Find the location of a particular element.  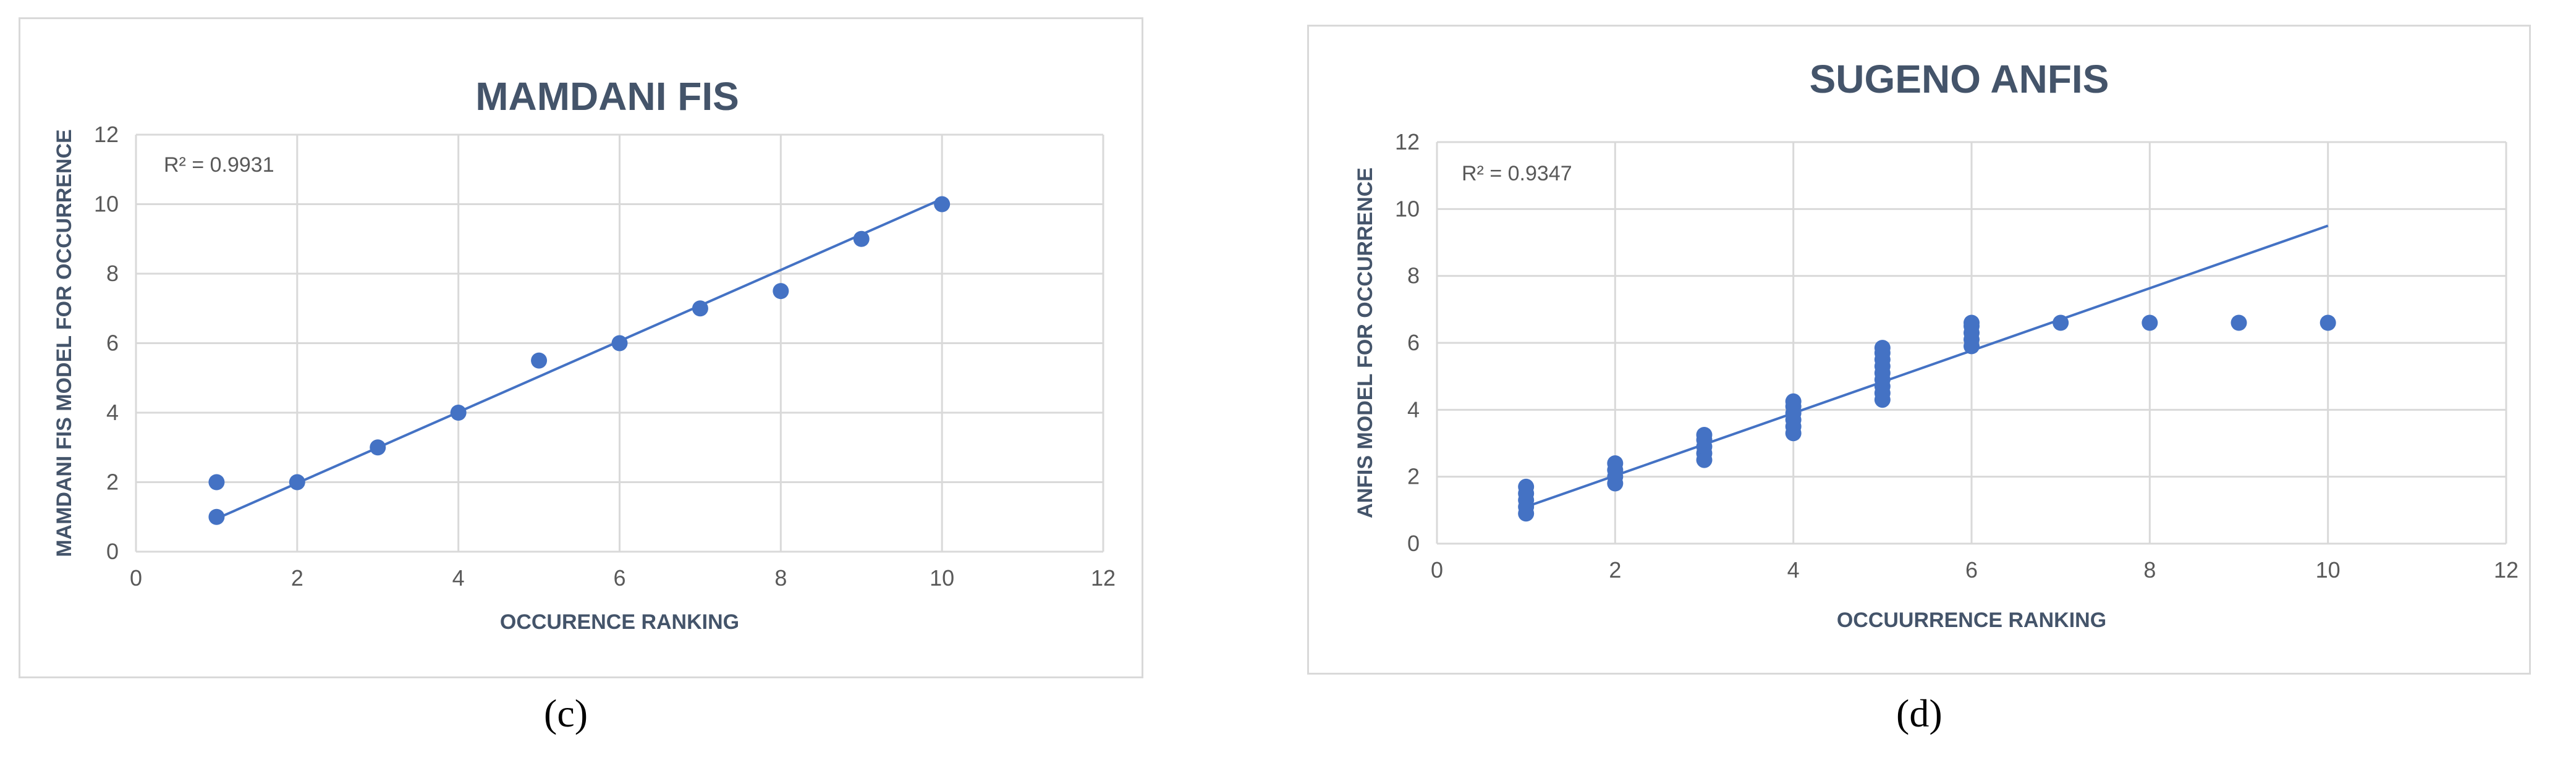

x-axis-label: OCCUURRENCE RANKING is located at coordinates (1971, 620).